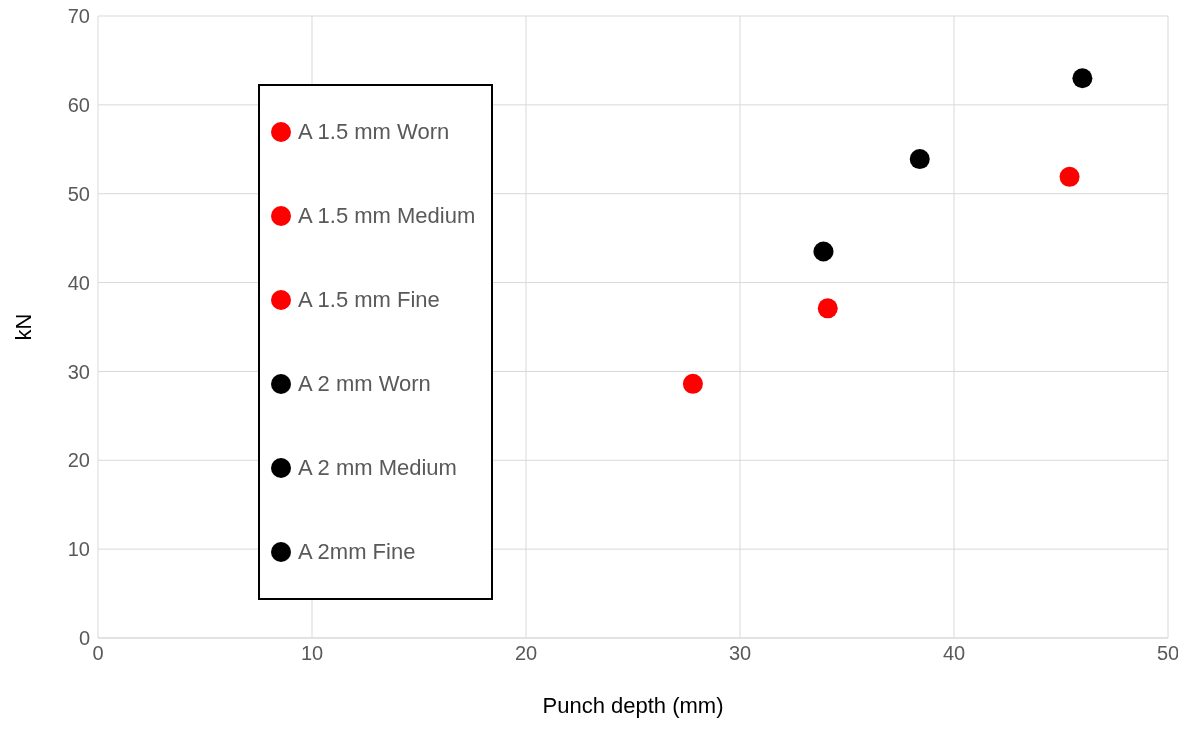 Image resolution: width=1186 pixels, height=738 pixels. I want to click on x-tick-label: 0, so click(98, 653).